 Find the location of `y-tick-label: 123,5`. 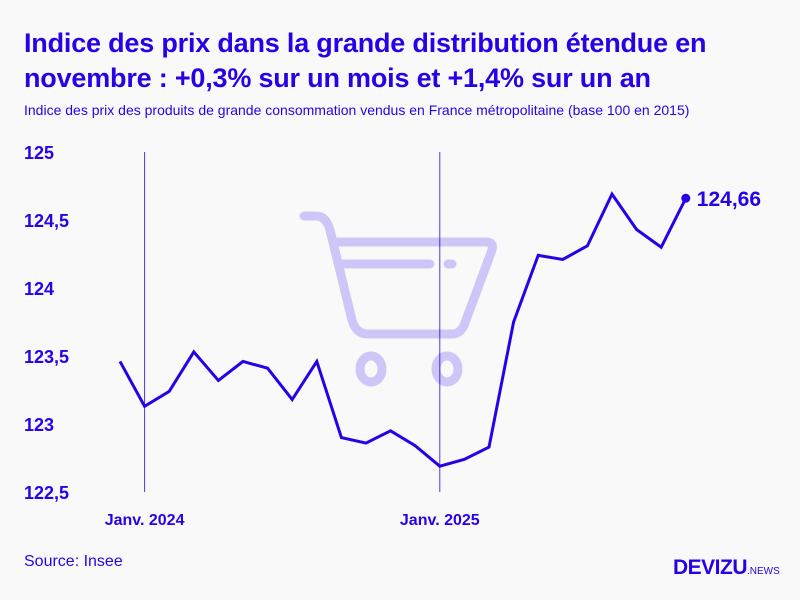

y-tick-label: 123,5 is located at coordinates (46, 357).